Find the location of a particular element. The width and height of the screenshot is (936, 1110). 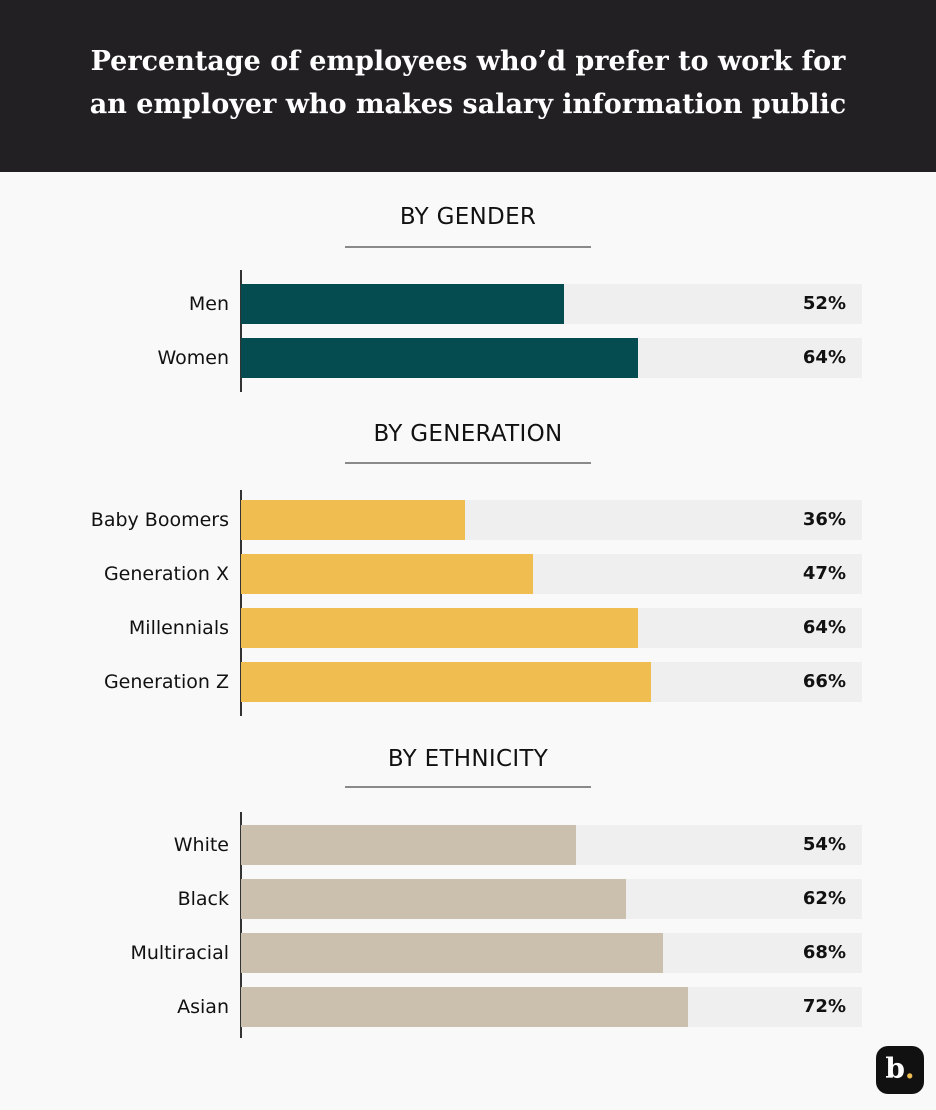

bar-track: 72% is located at coordinates (551, 1007).